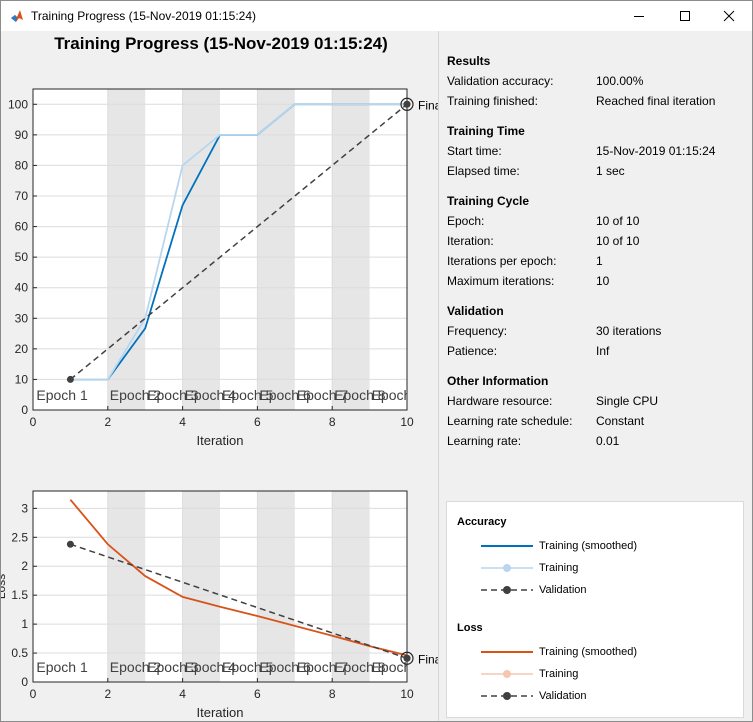 The width and height of the screenshot is (753, 722). What do you see at coordinates (70, 544) in the screenshot?
I see `validation-point` at bounding box center [70, 544].